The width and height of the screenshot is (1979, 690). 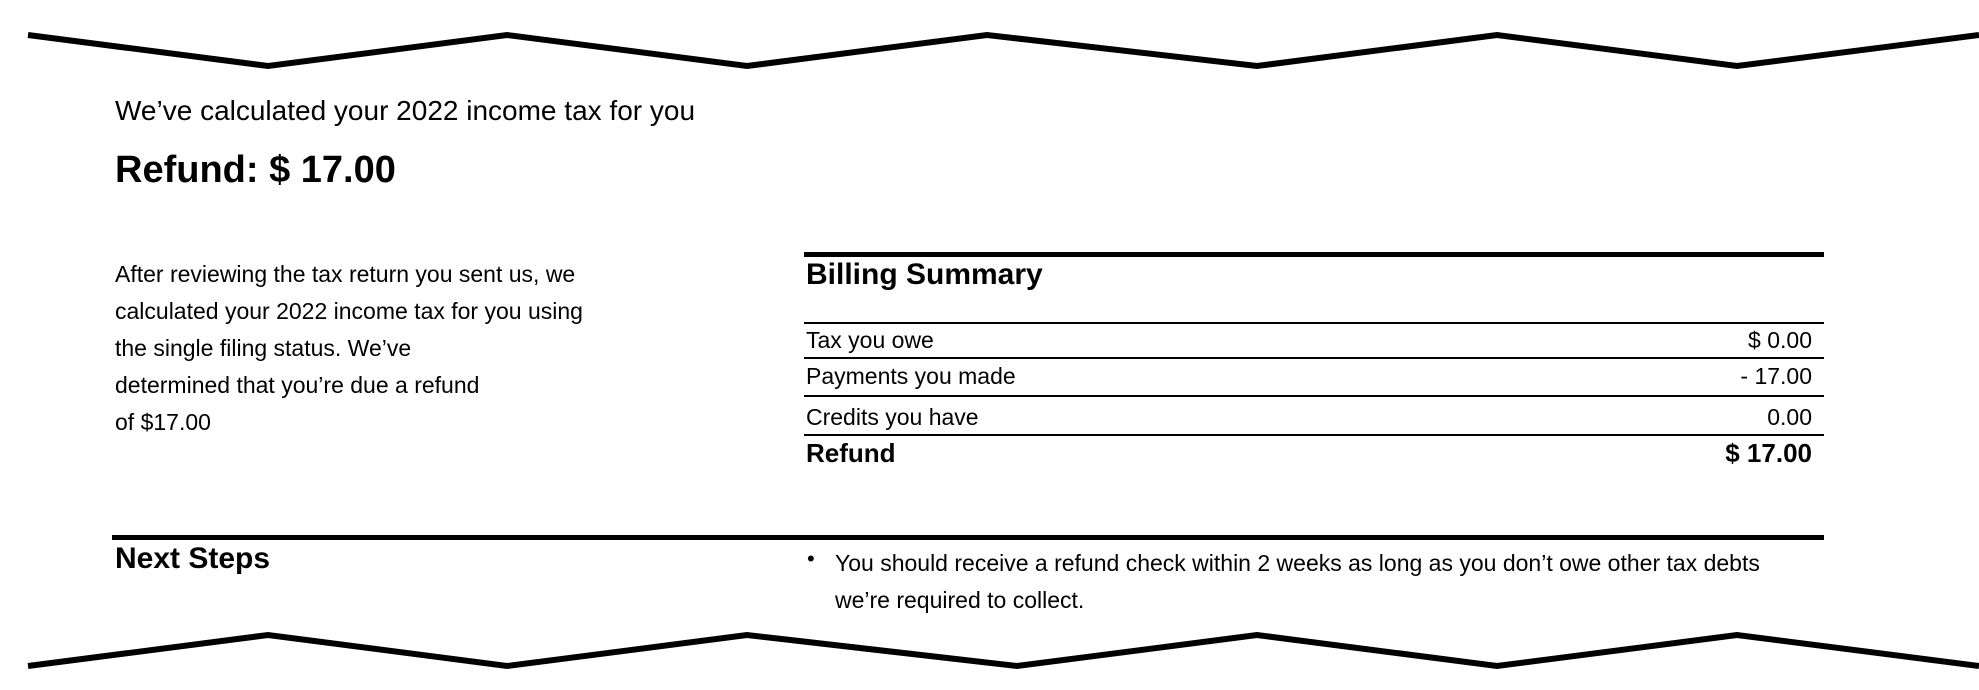 What do you see at coordinates (870, 340) in the screenshot?
I see `row-label: Tax you owe` at bounding box center [870, 340].